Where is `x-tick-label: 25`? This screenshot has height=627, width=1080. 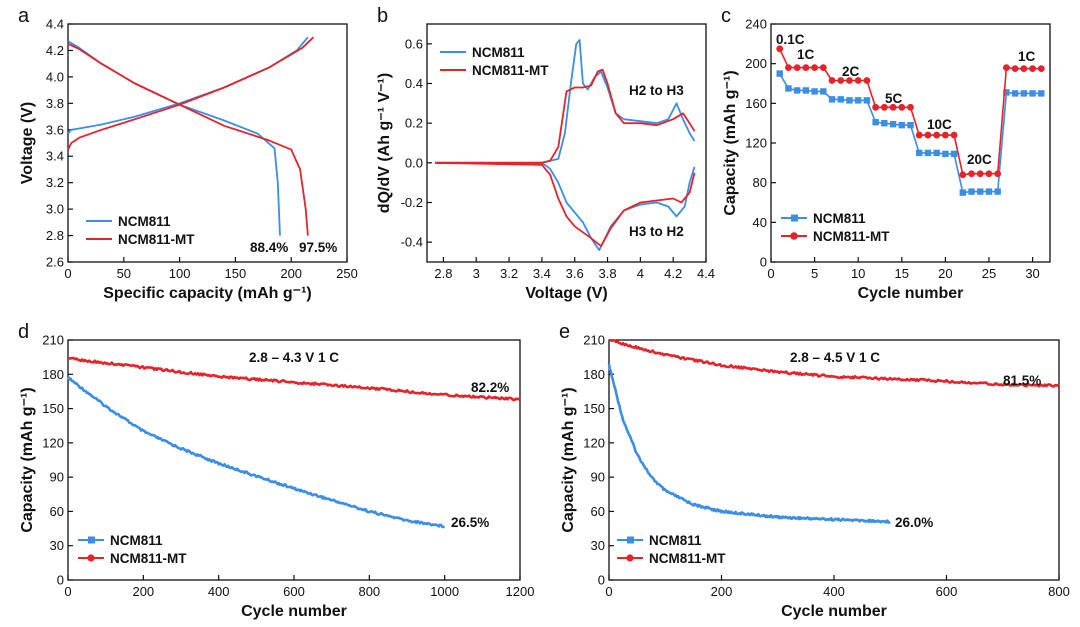
x-tick-label: 25 is located at coordinates (989, 273).